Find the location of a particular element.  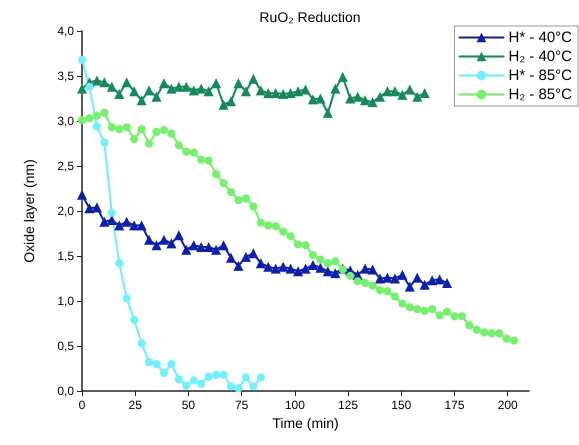

x-tick-label: 0 is located at coordinates (82, 405).